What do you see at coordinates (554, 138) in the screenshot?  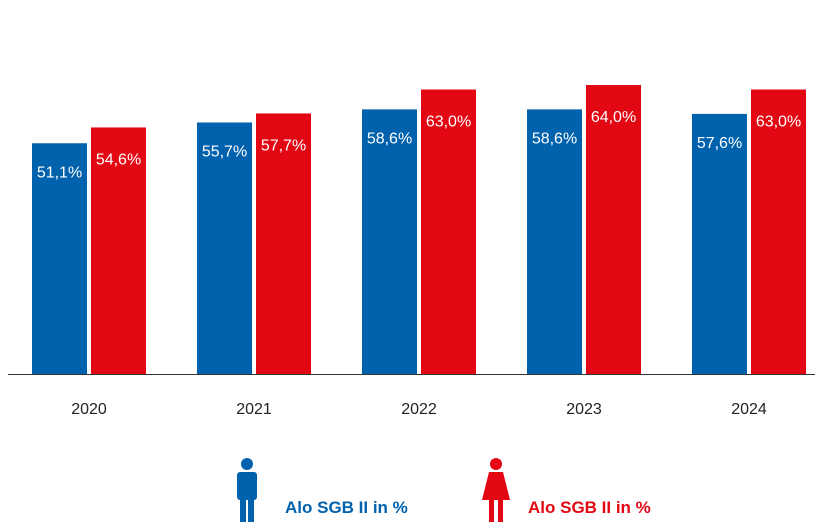 I see `data-label-2023-series-1: 58,6%` at bounding box center [554, 138].